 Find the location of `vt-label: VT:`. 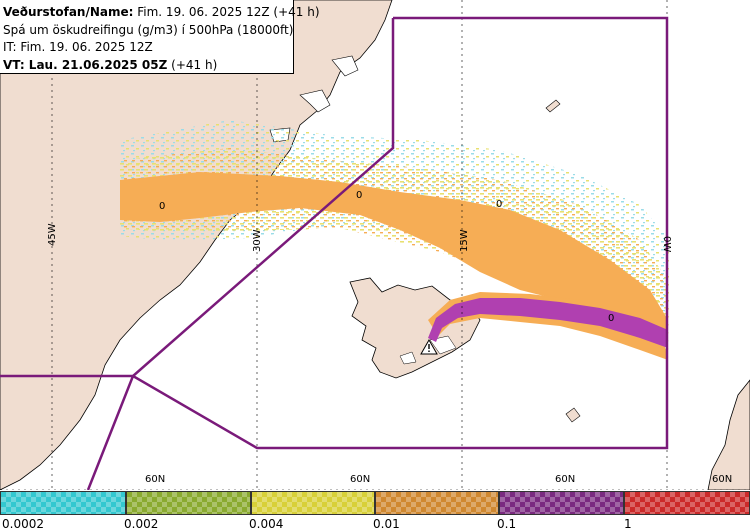

vt-label: VT: is located at coordinates (14, 64).